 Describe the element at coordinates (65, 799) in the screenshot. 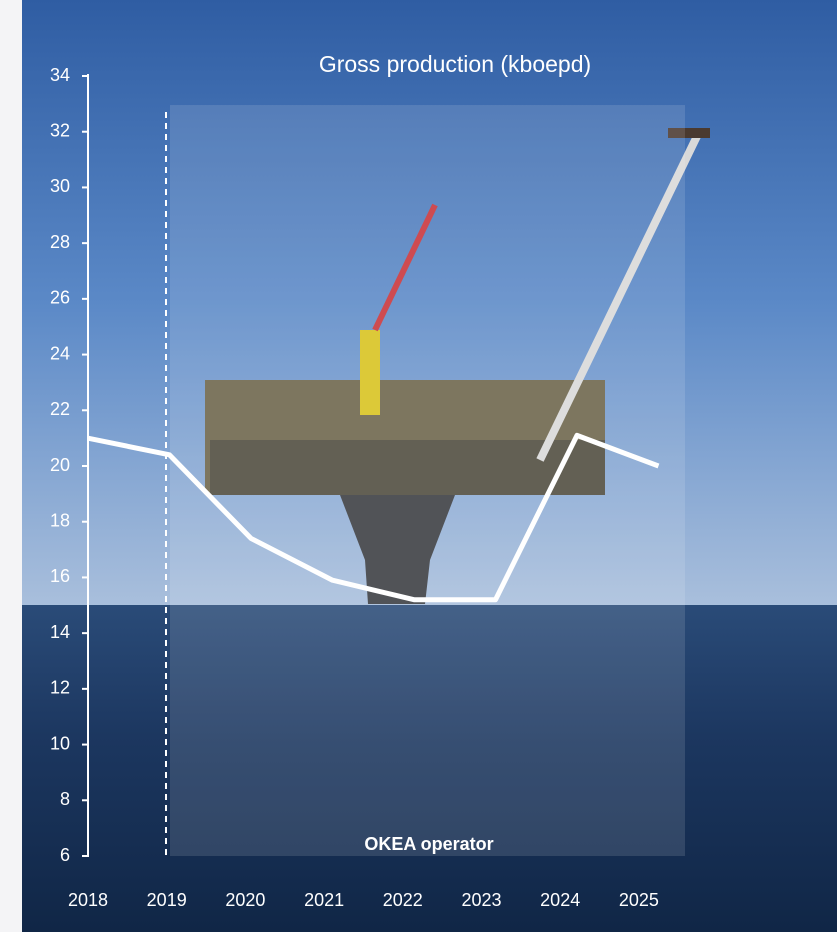

I see `y-tick-label: 8` at that location.